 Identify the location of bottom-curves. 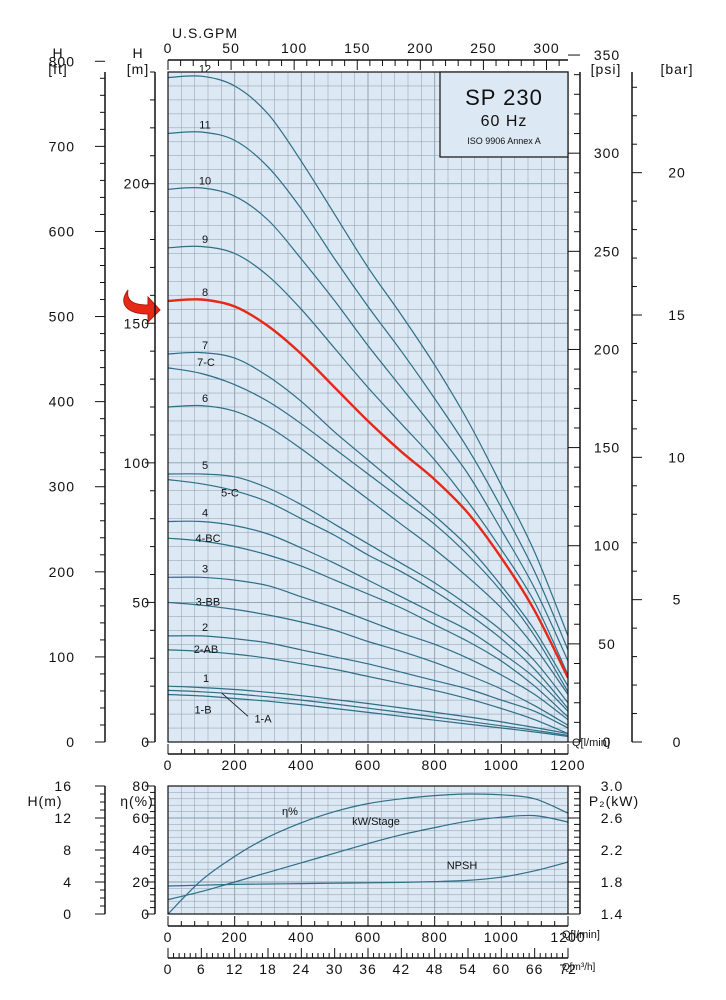
(368, 853).